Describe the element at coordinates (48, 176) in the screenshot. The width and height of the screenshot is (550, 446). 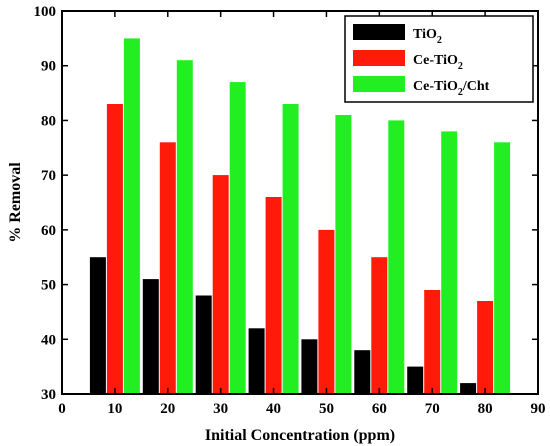
I see `y-tick-label: 70` at that location.